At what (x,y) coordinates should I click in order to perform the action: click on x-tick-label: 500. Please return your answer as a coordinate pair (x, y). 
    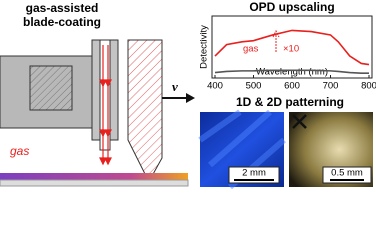
    Looking at the image, I should click on (254, 86).